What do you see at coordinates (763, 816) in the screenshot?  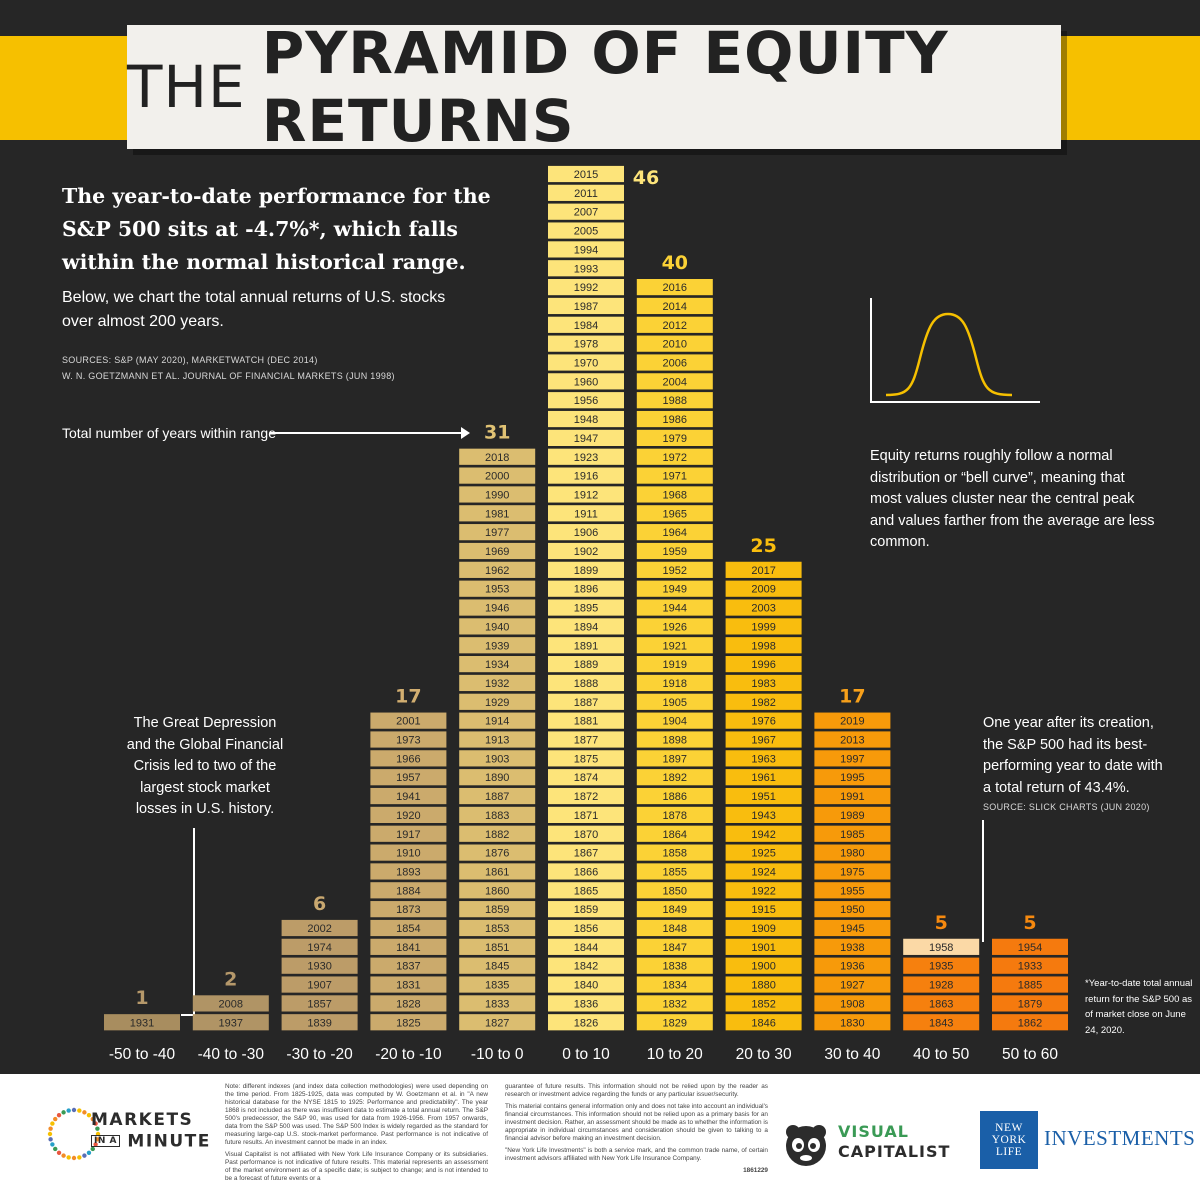 I see `year-label: 1943` at bounding box center [763, 816].